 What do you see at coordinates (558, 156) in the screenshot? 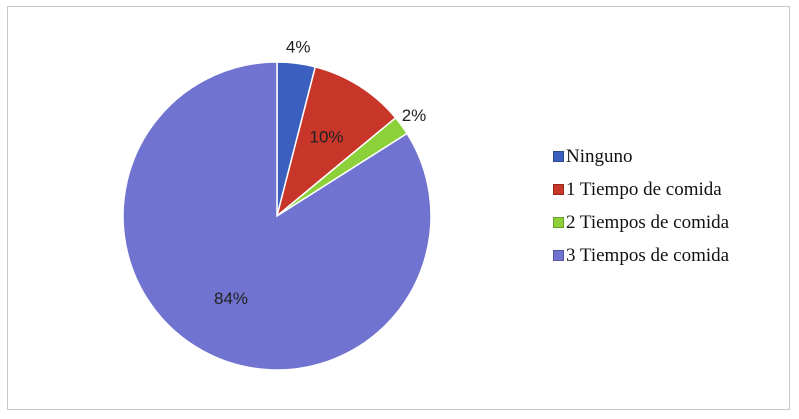
I see `legend-swatch-ninguno` at bounding box center [558, 156].